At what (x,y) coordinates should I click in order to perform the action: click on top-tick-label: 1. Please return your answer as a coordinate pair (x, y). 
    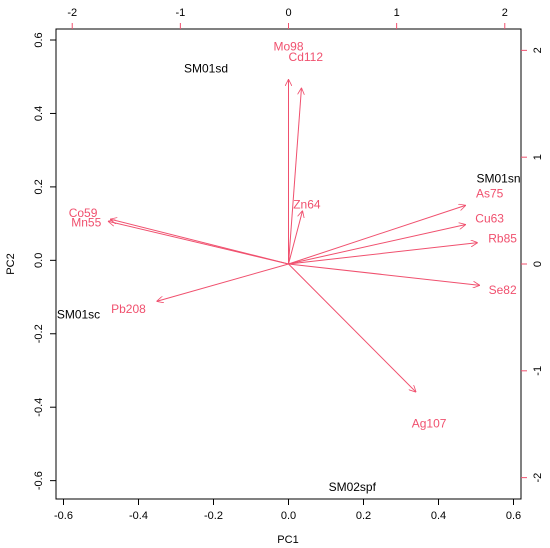
    Looking at the image, I should click on (397, 13).